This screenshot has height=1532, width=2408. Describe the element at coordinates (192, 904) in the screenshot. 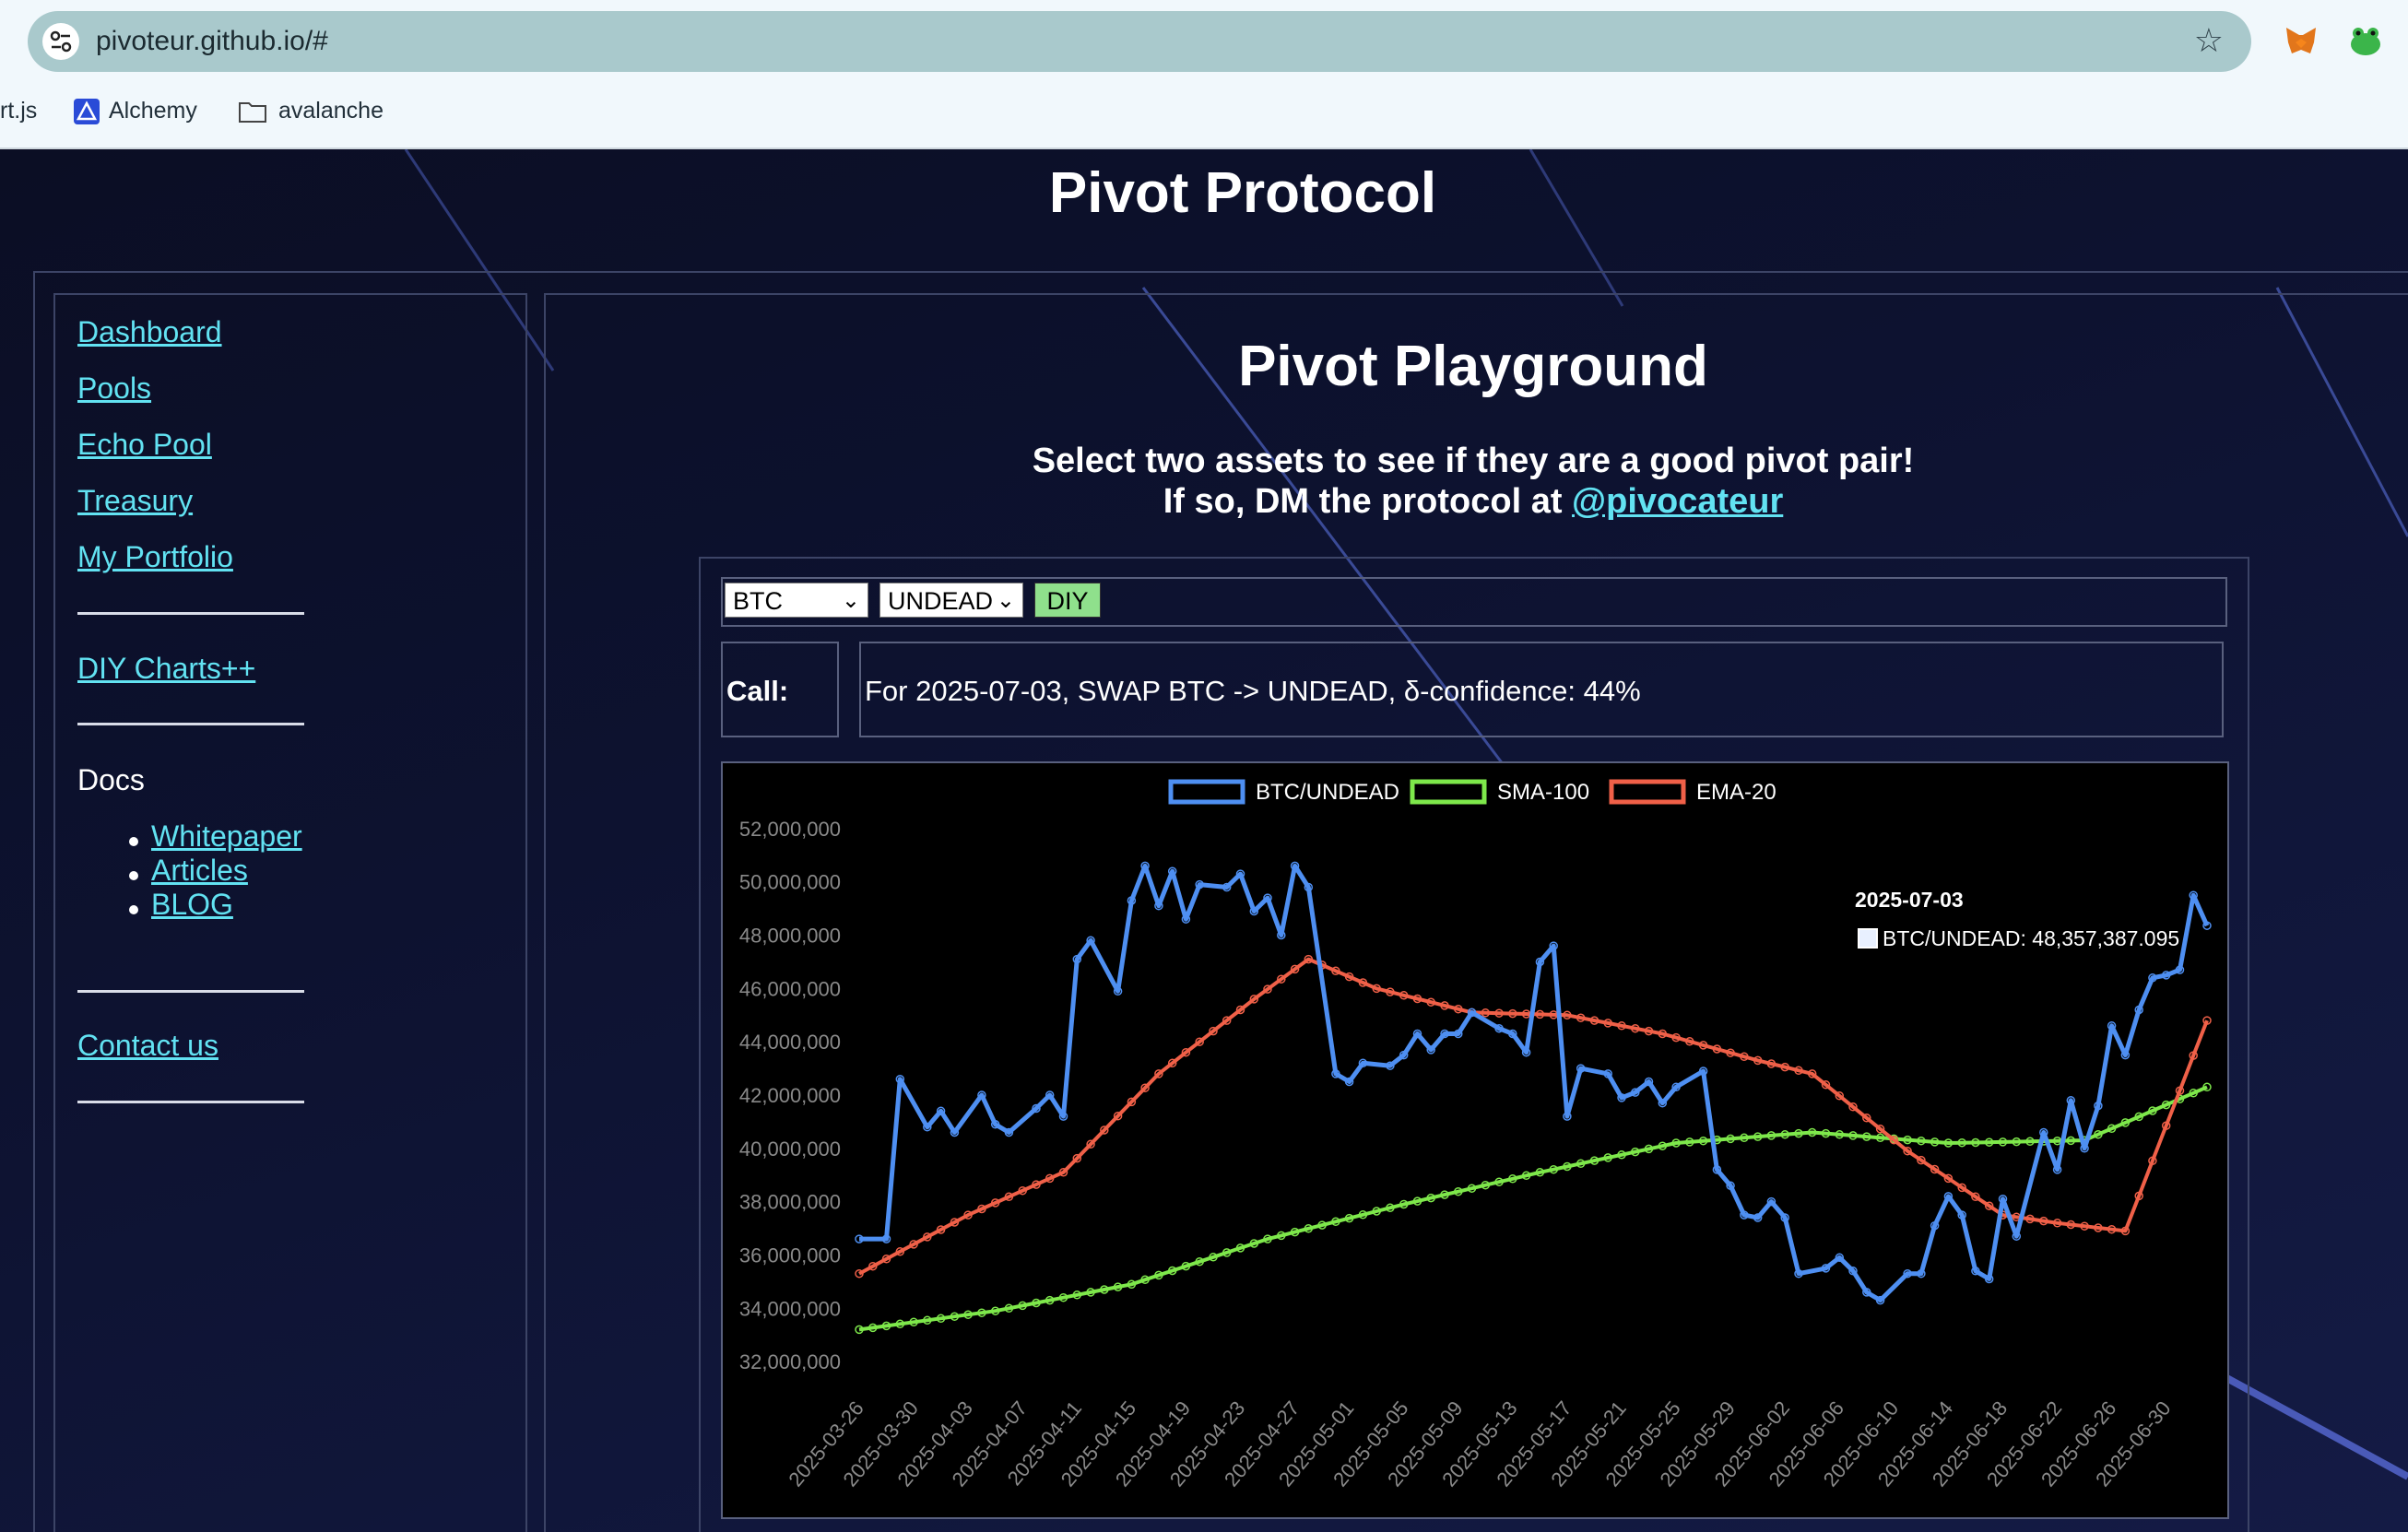

I see `docs-blog-link: BLOG` at that location.